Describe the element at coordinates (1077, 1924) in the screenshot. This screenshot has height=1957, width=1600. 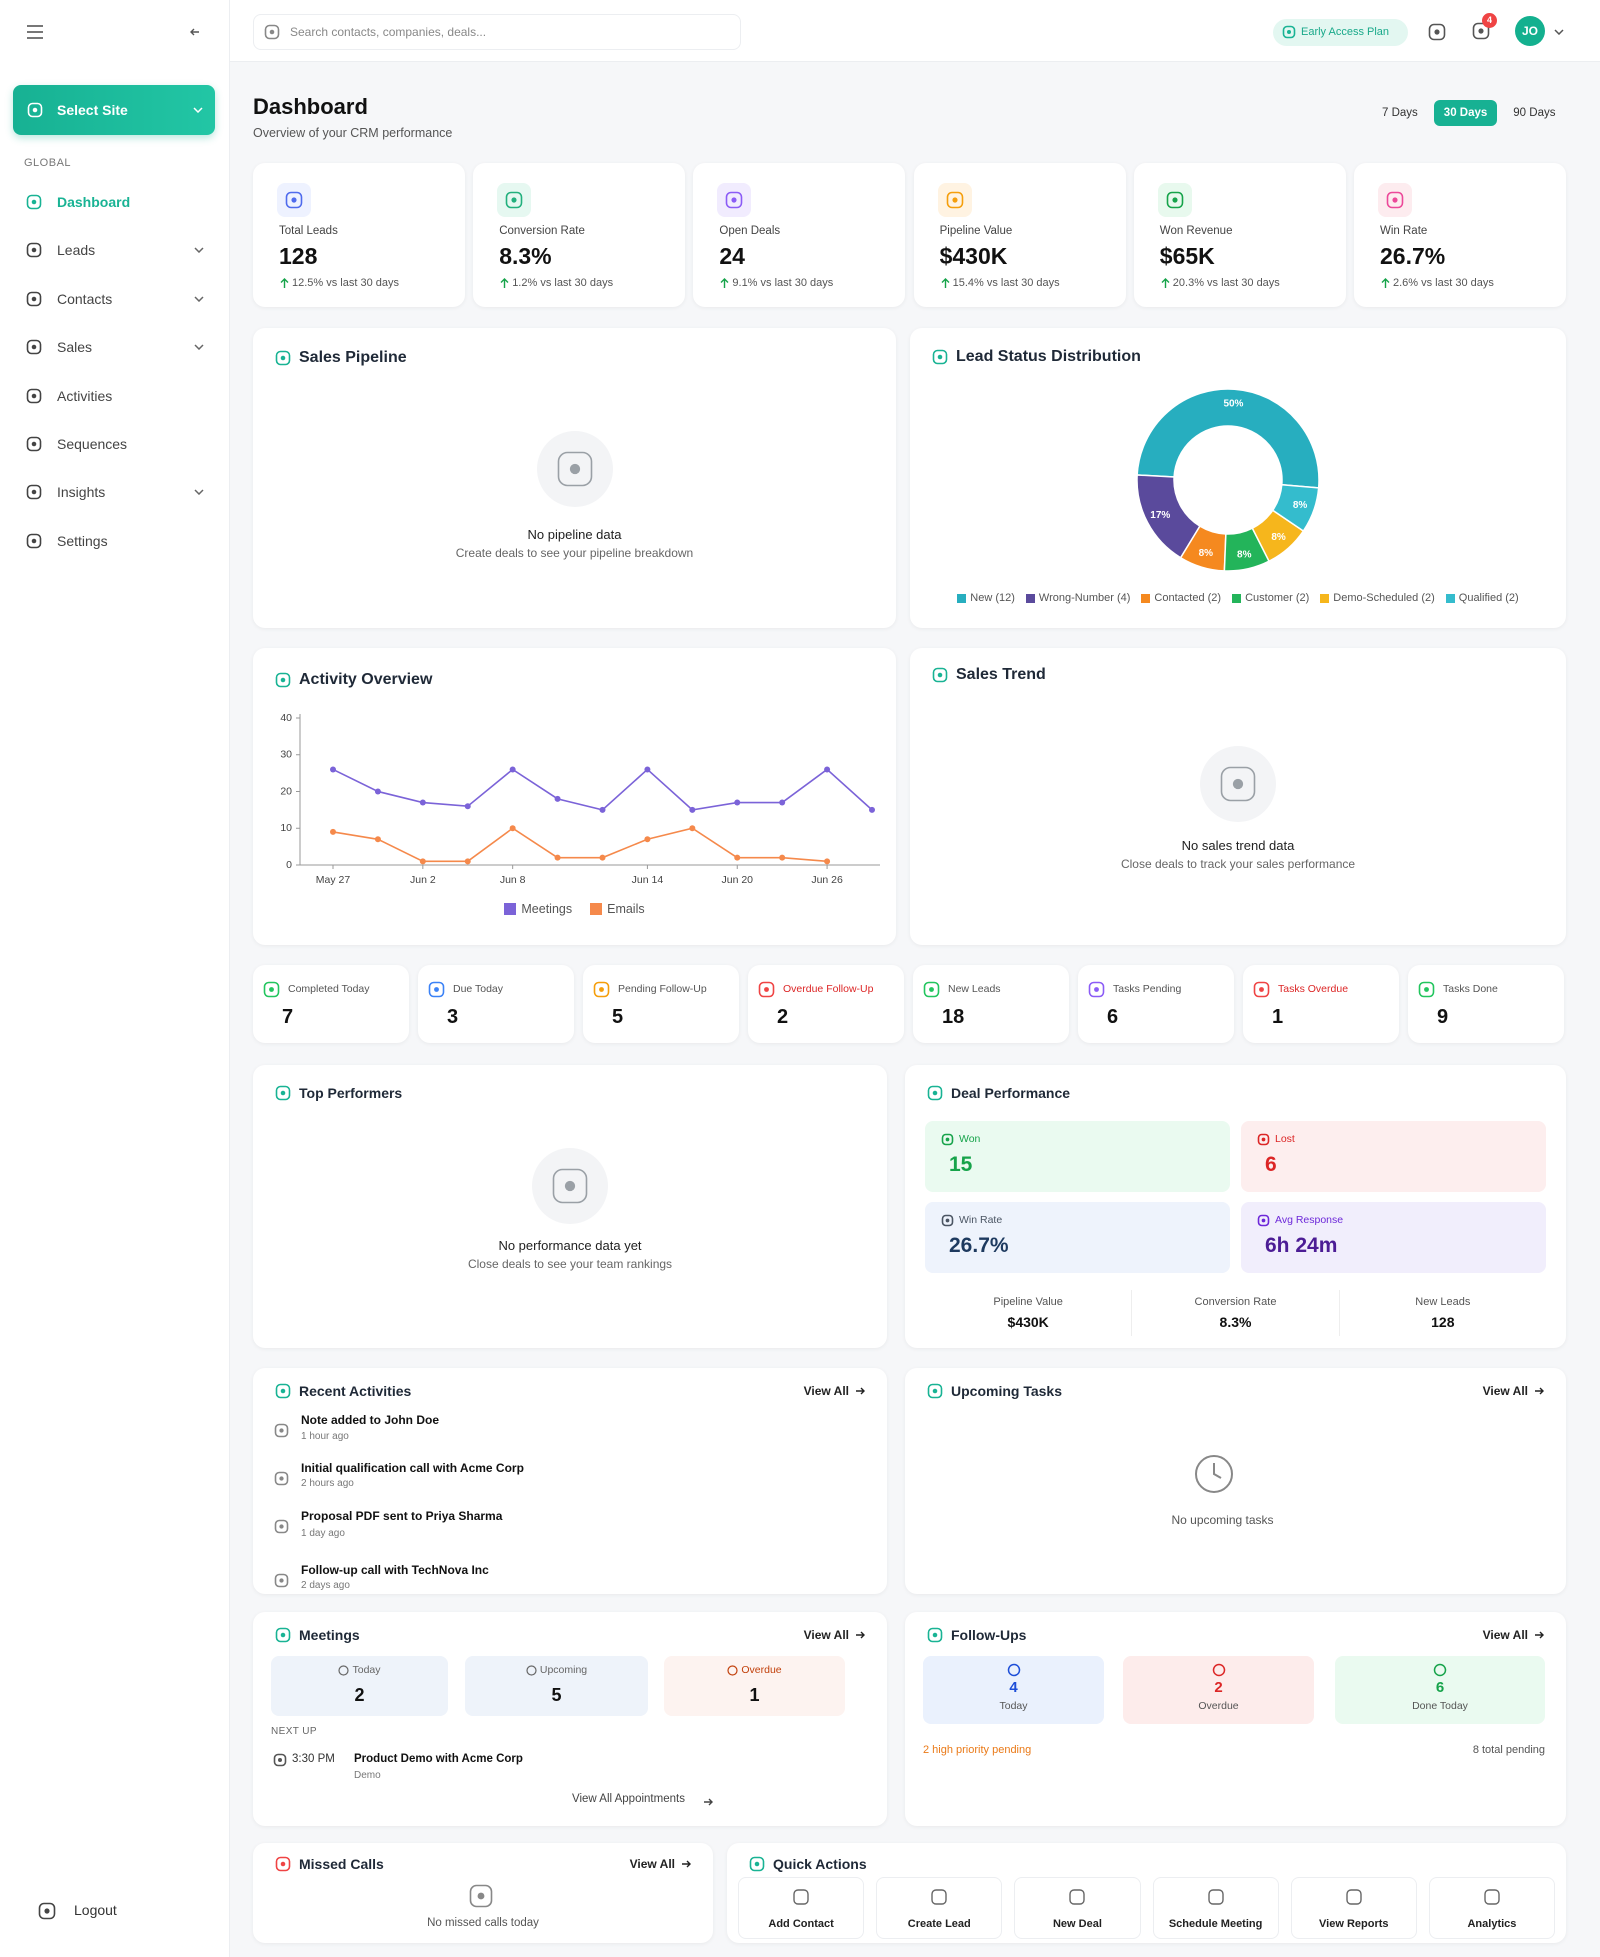
I see `quick-action-label: New Deal` at that location.